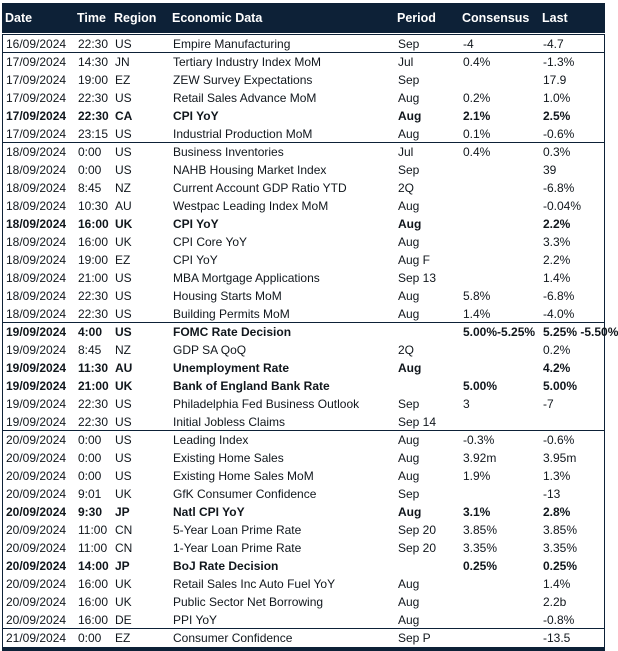 This screenshot has height=651, width=618. Describe the element at coordinates (479, 440) in the screenshot. I see `cell-consensus: -0.3%` at that location.